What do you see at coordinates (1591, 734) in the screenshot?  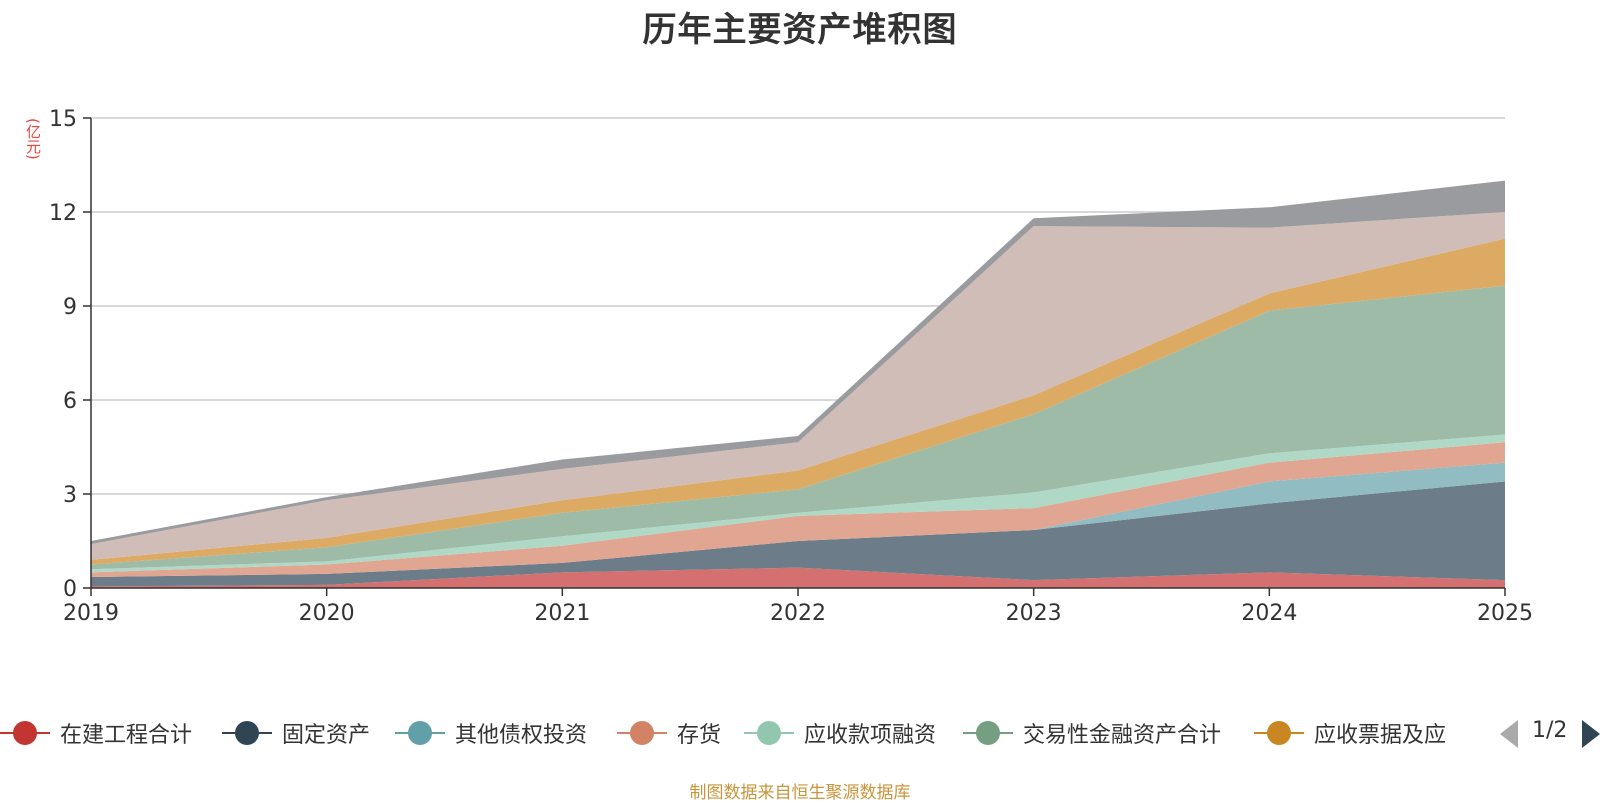 I see `legend-next-page-icon` at bounding box center [1591, 734].